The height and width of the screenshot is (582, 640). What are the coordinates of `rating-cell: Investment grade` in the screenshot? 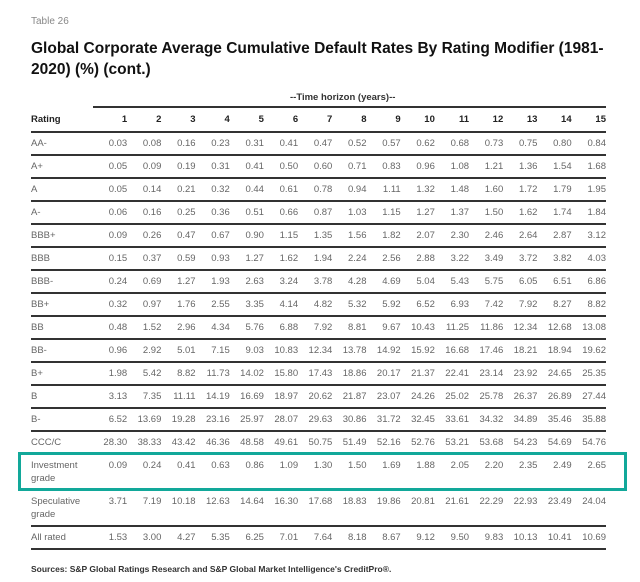 It's located at (62, 472).